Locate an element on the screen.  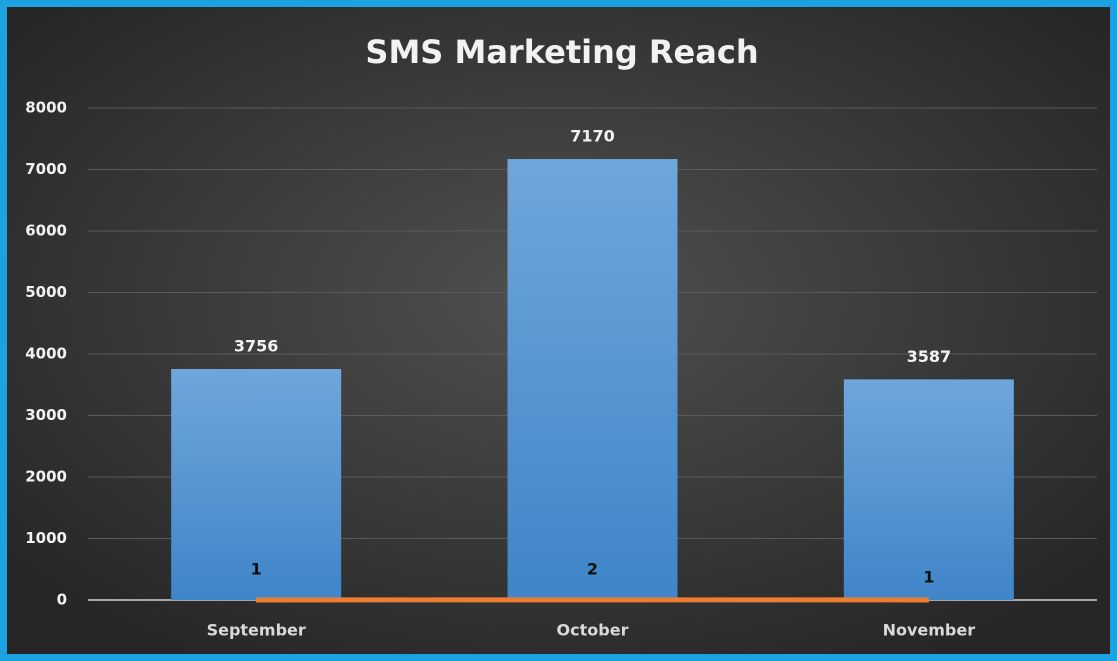
y-tick-label: 1000 is located at coordinates (46, 538).